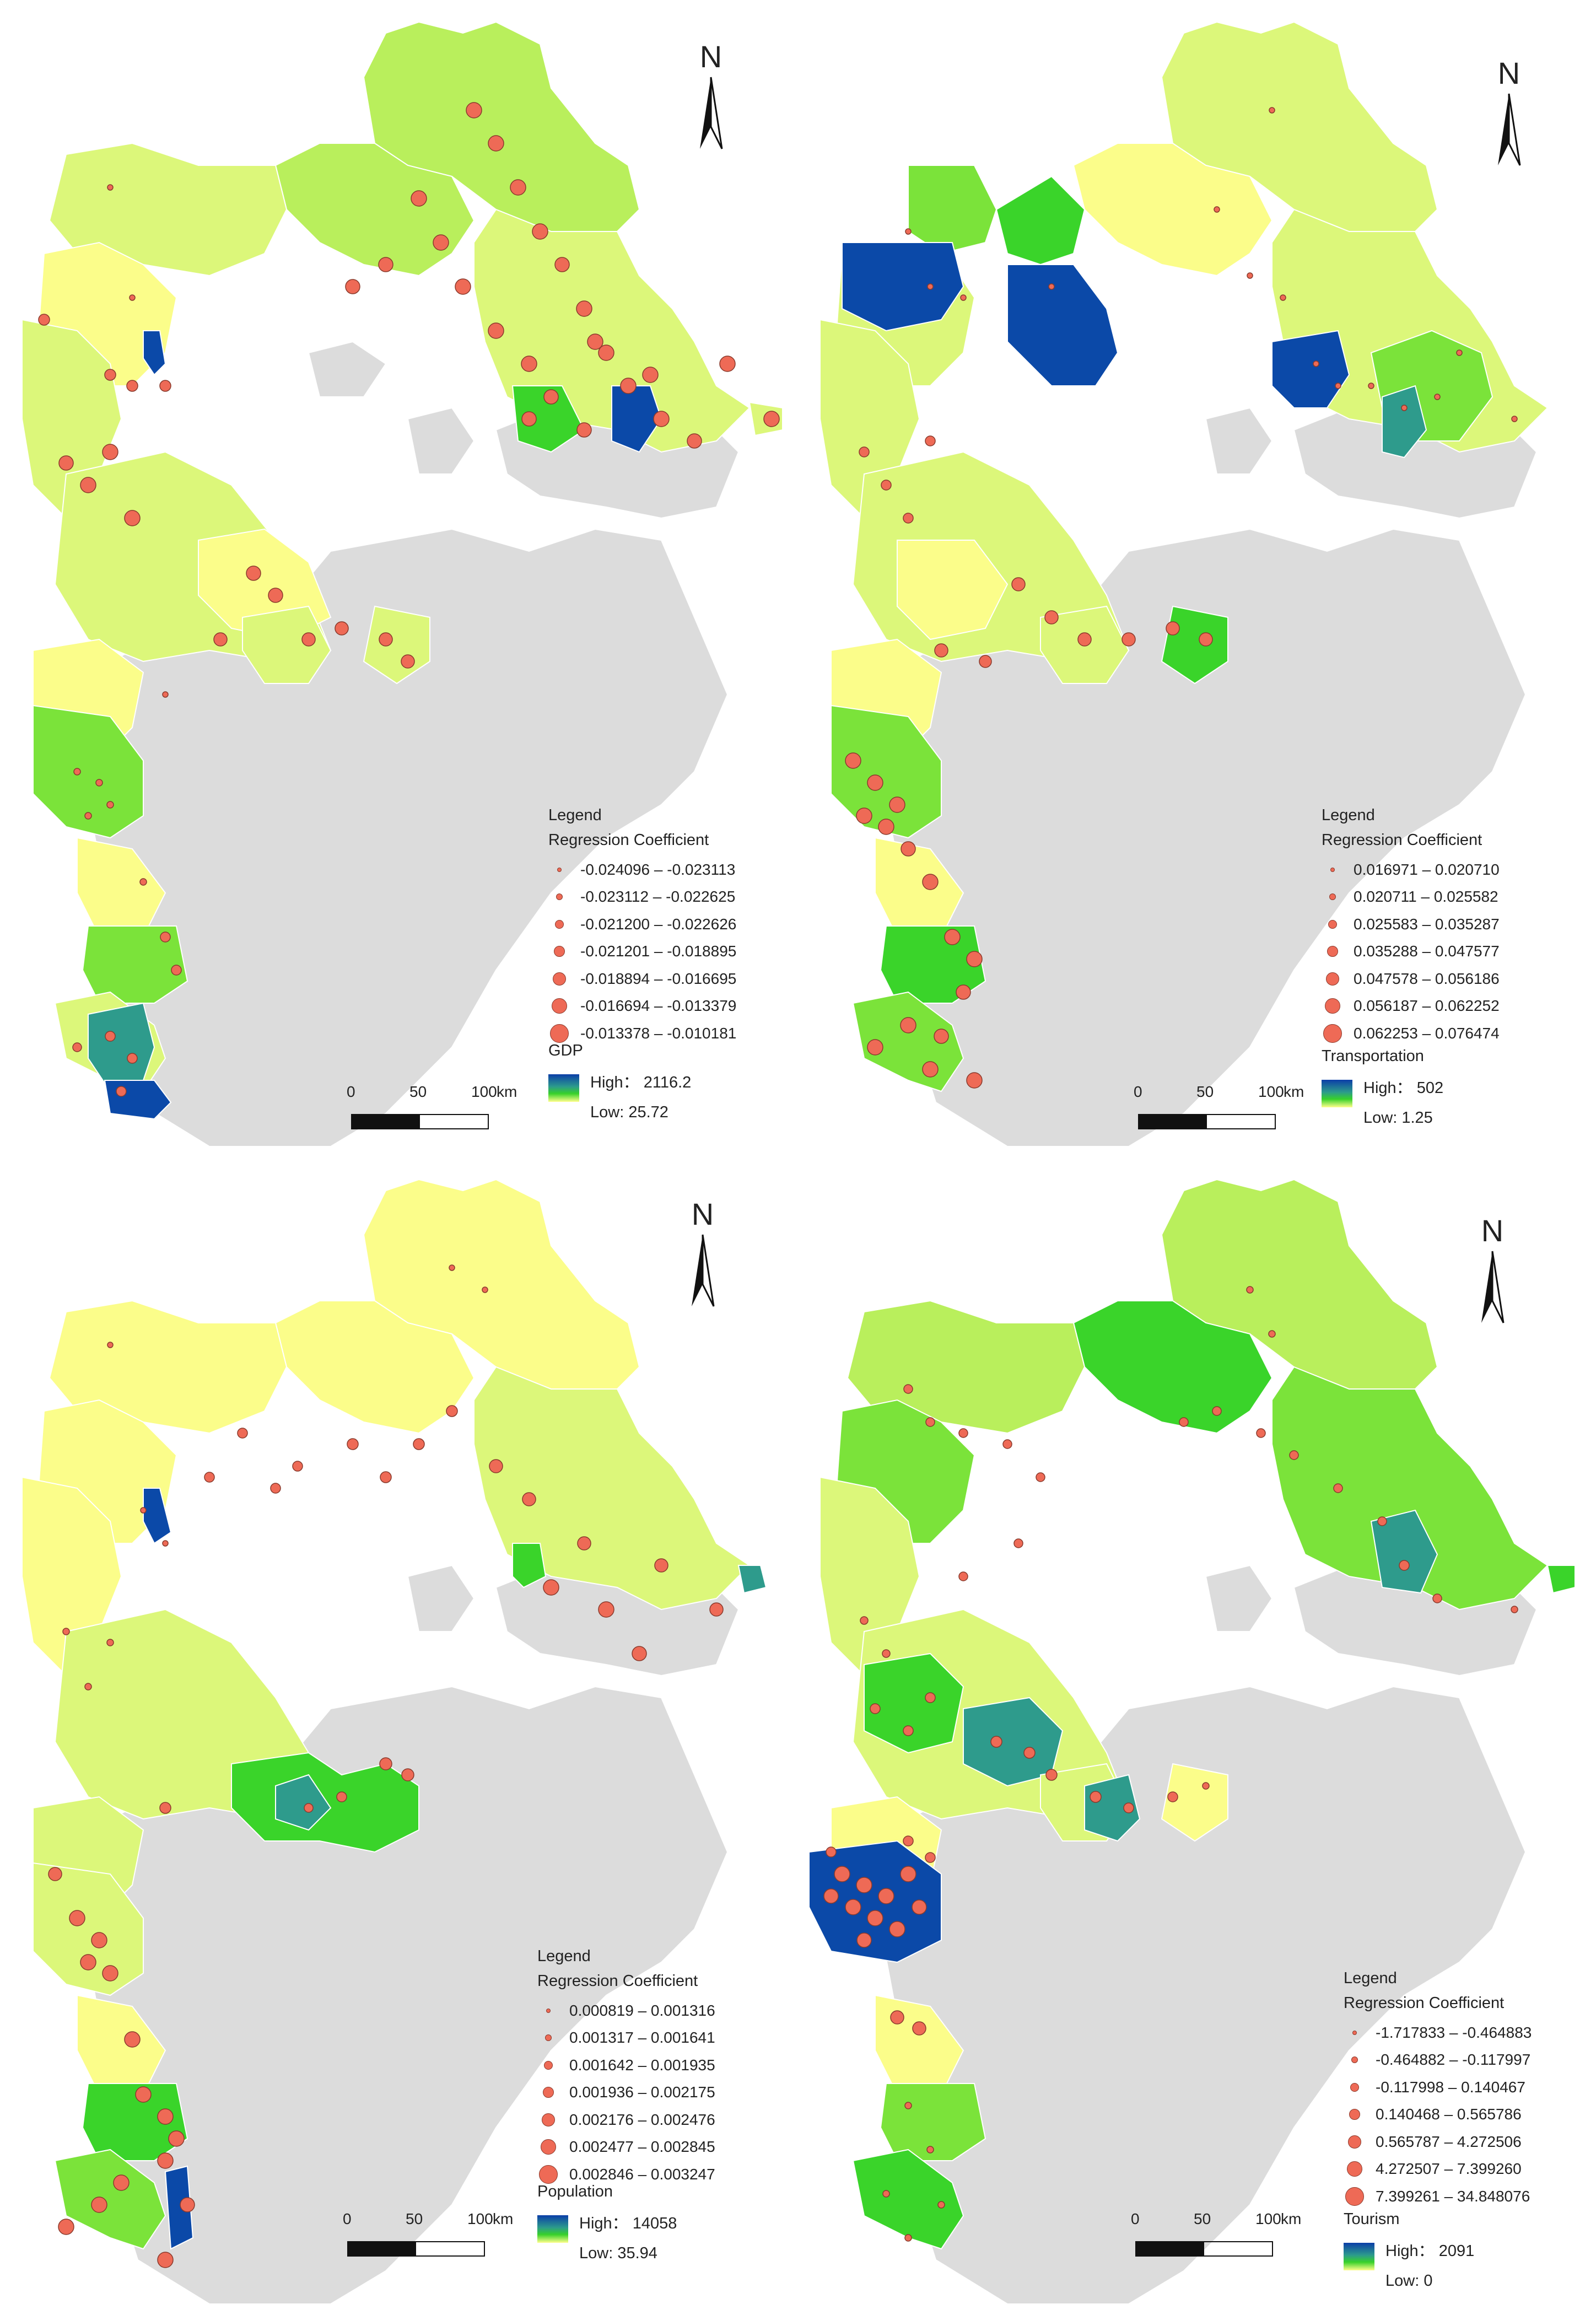 This screenshot has height=2315, width=1596. Describe the element at coordinates (1411, 897) in the screenshot. I see `legend-class: 0.020711 – 0.025582` at that location.